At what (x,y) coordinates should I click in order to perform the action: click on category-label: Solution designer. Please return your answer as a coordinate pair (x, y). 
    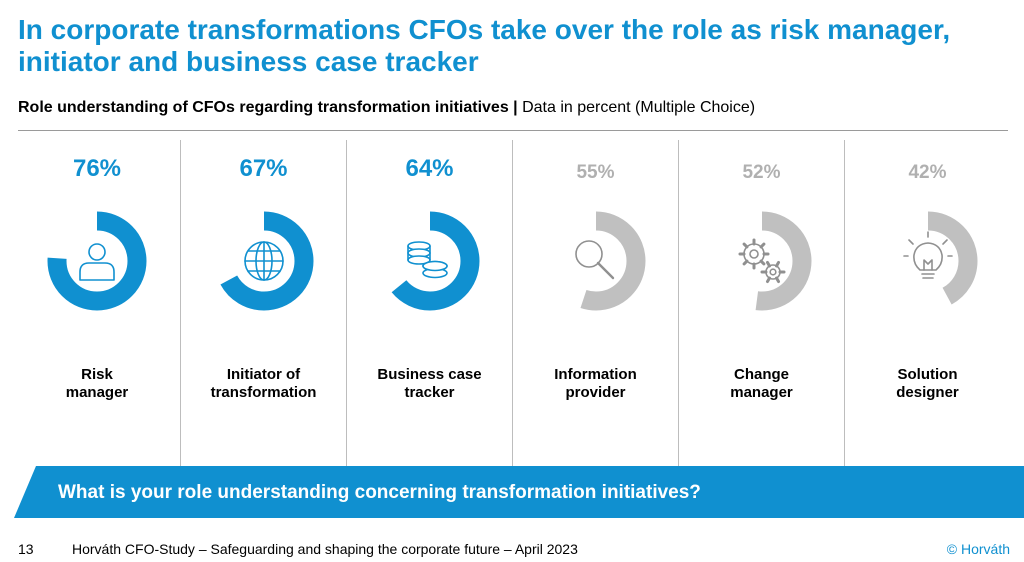
    Looking at the image, I should click on (927, 384).